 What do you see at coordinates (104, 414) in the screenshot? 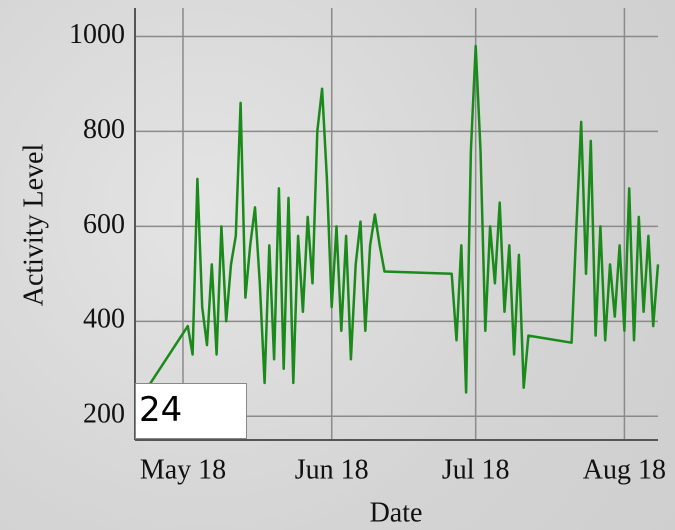
I see `y-tick-label: 200` at bounding box center [104, 414].